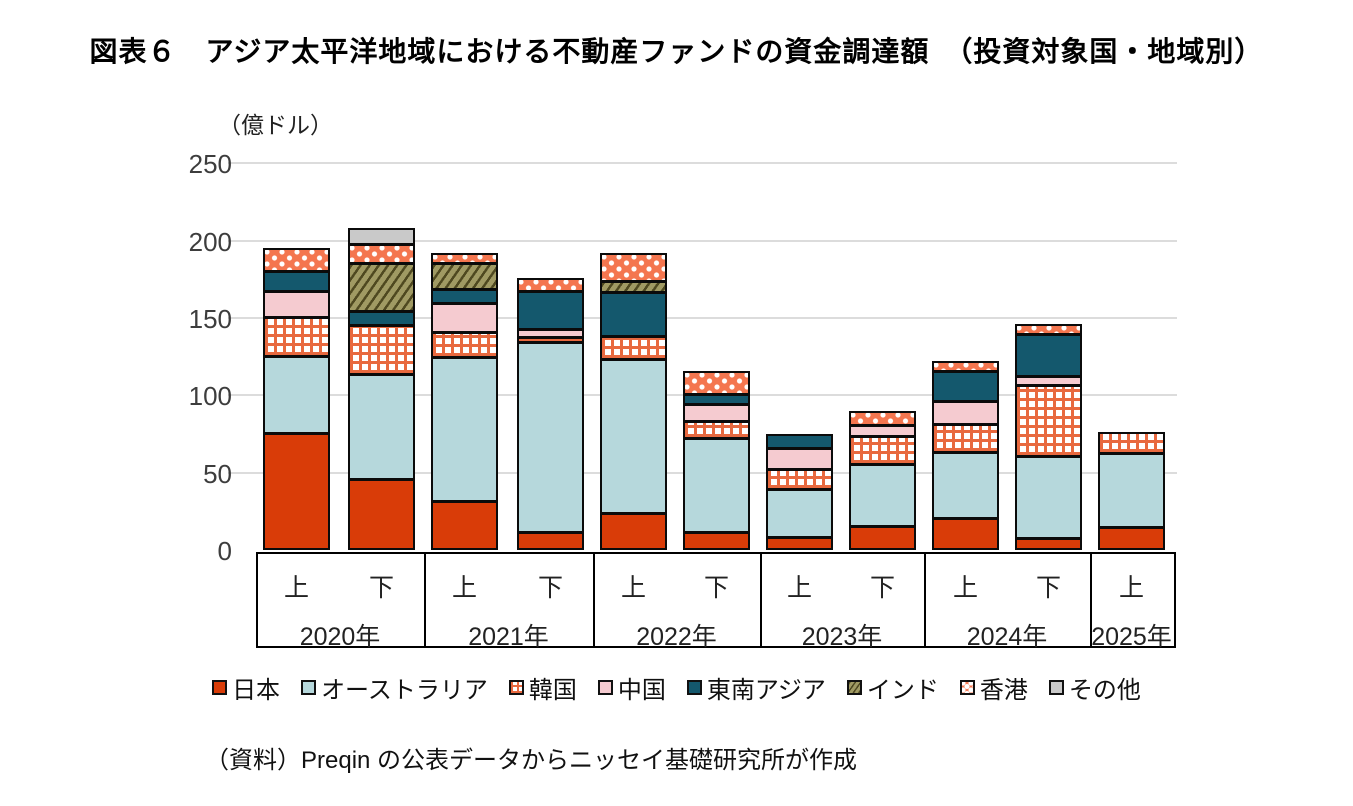  What do you see at coordinates (993, 687) in the screenshot?
I see `legend-item-香港: 香港` at bounding box center [993, 687].